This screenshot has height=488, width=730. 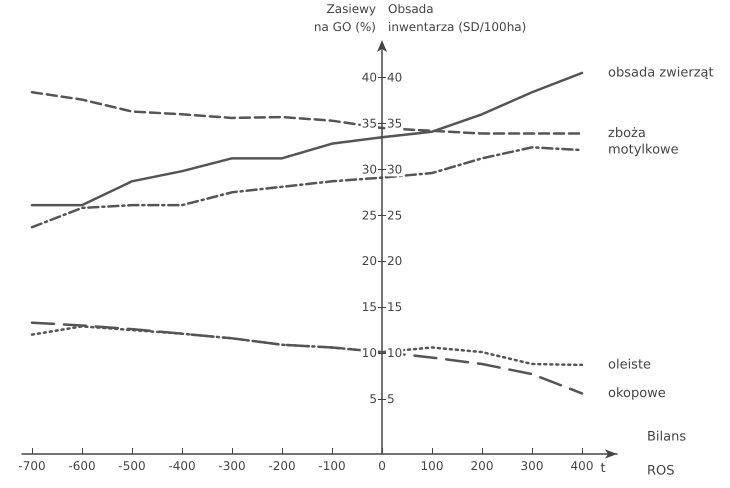 I want to click on series-label: okopowe, so click(x=637, y=393).